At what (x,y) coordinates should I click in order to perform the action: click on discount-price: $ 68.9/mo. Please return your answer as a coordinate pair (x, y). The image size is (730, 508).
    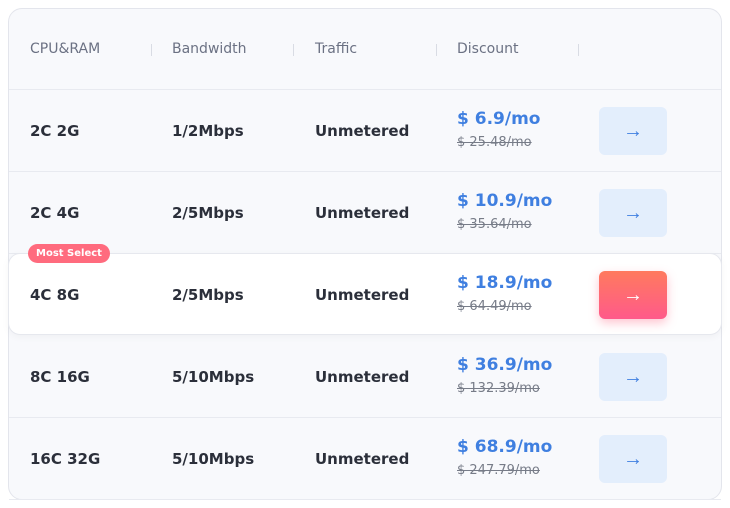
    Looking at the image, I should click on (505, 447).